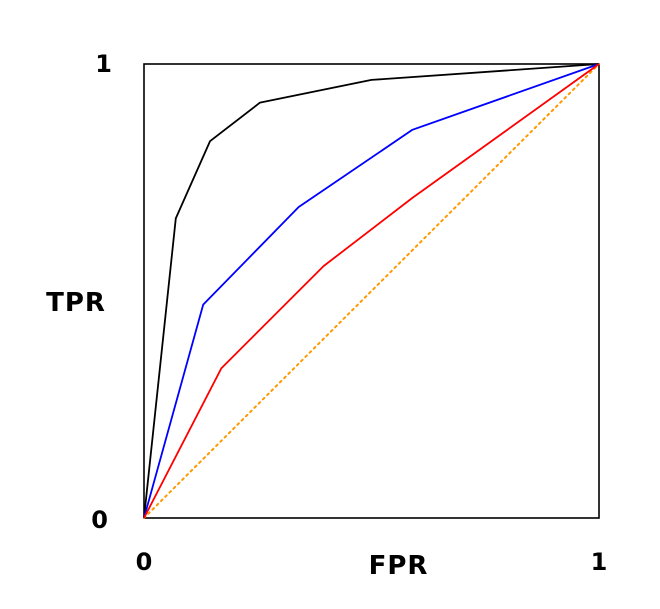 The height and width of the screenshot is (609, 660). I want to click on x-tick-label-left: 0, so click(144, 562).